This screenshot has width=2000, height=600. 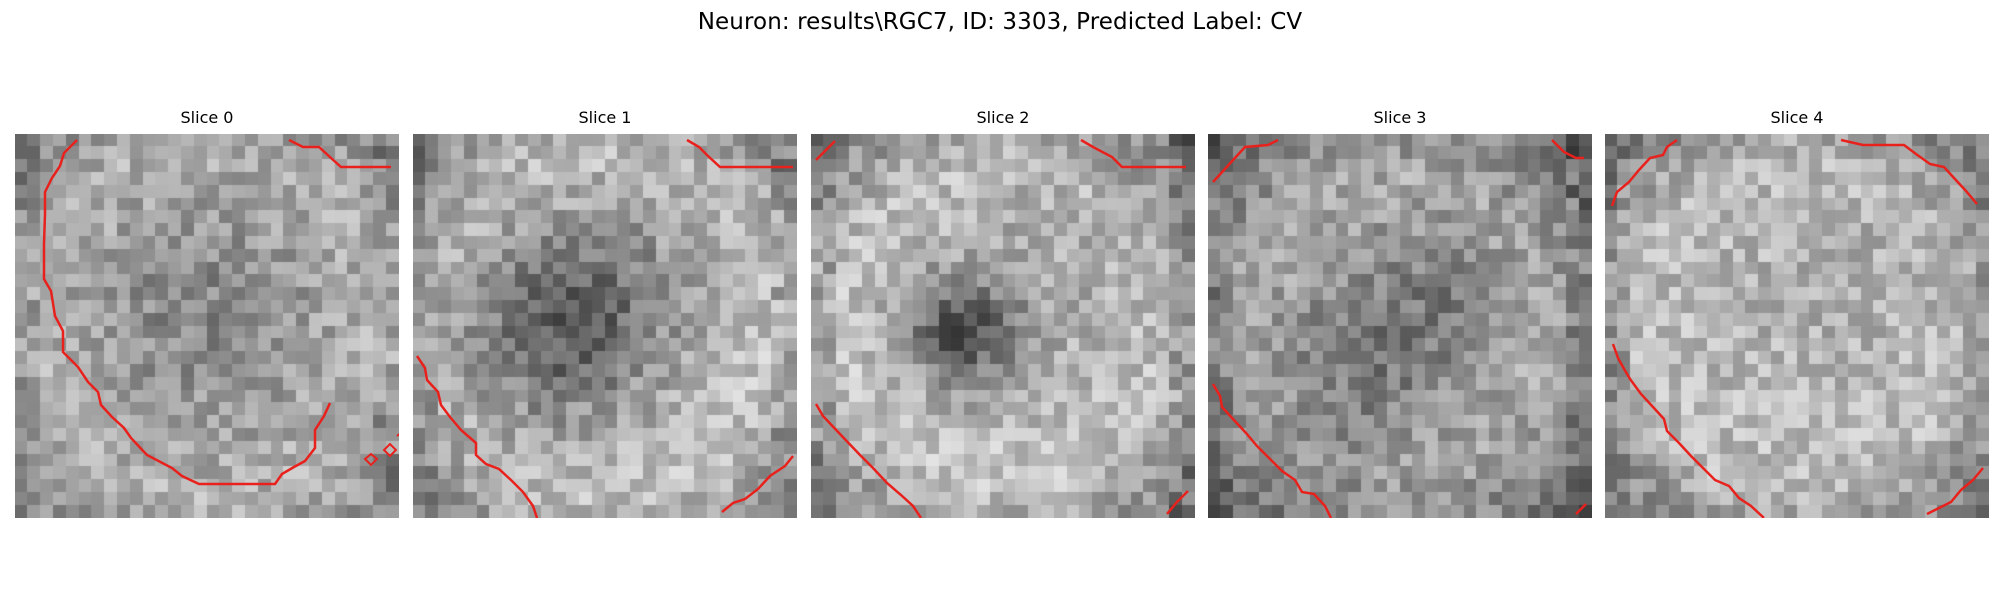 I want to click on slice-title: Slice 1, so click(x=605, y=117).